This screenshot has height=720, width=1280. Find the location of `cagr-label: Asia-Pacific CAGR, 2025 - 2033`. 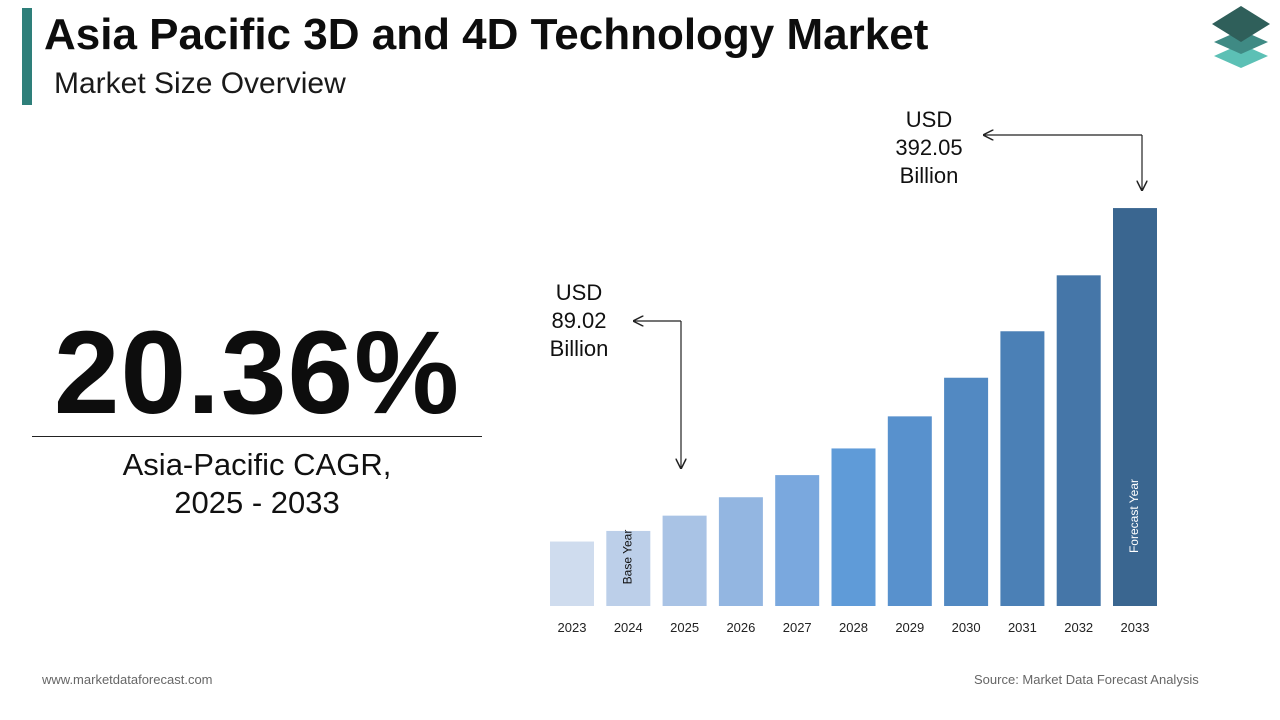

cagr-label: Asia-Pacific CAGR, 2025 - 2033 is located at coordinates (257, 484).